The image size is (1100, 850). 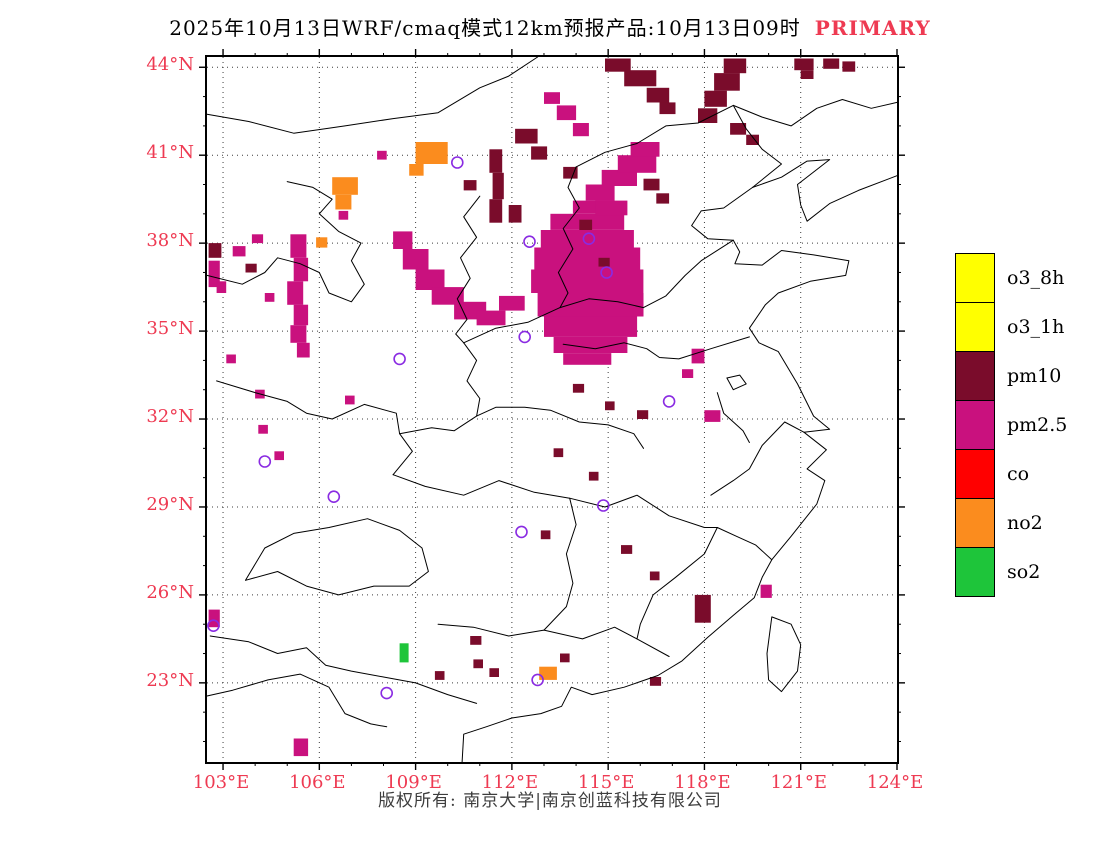 What do you see at coordinates (560, 564) in the screenshot?
I see `boundary-hunan-jiangxi` at bounding box center [560, 564].